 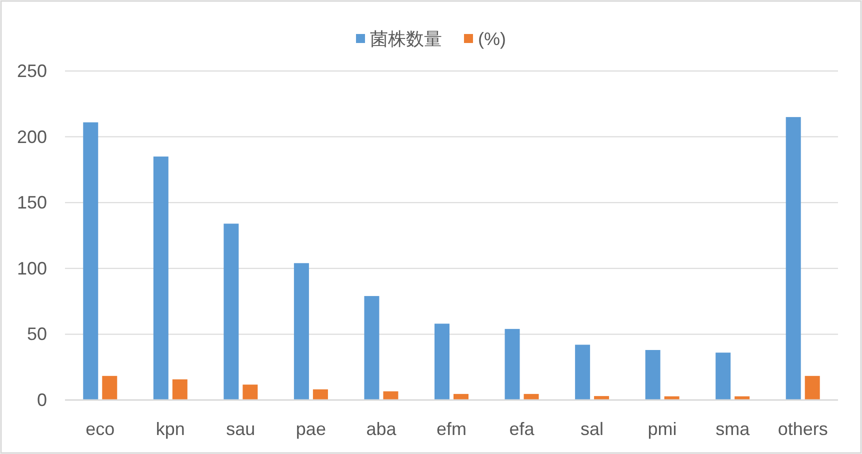 I want to click on x-tick-label: sma, so click(x=733, y=429).